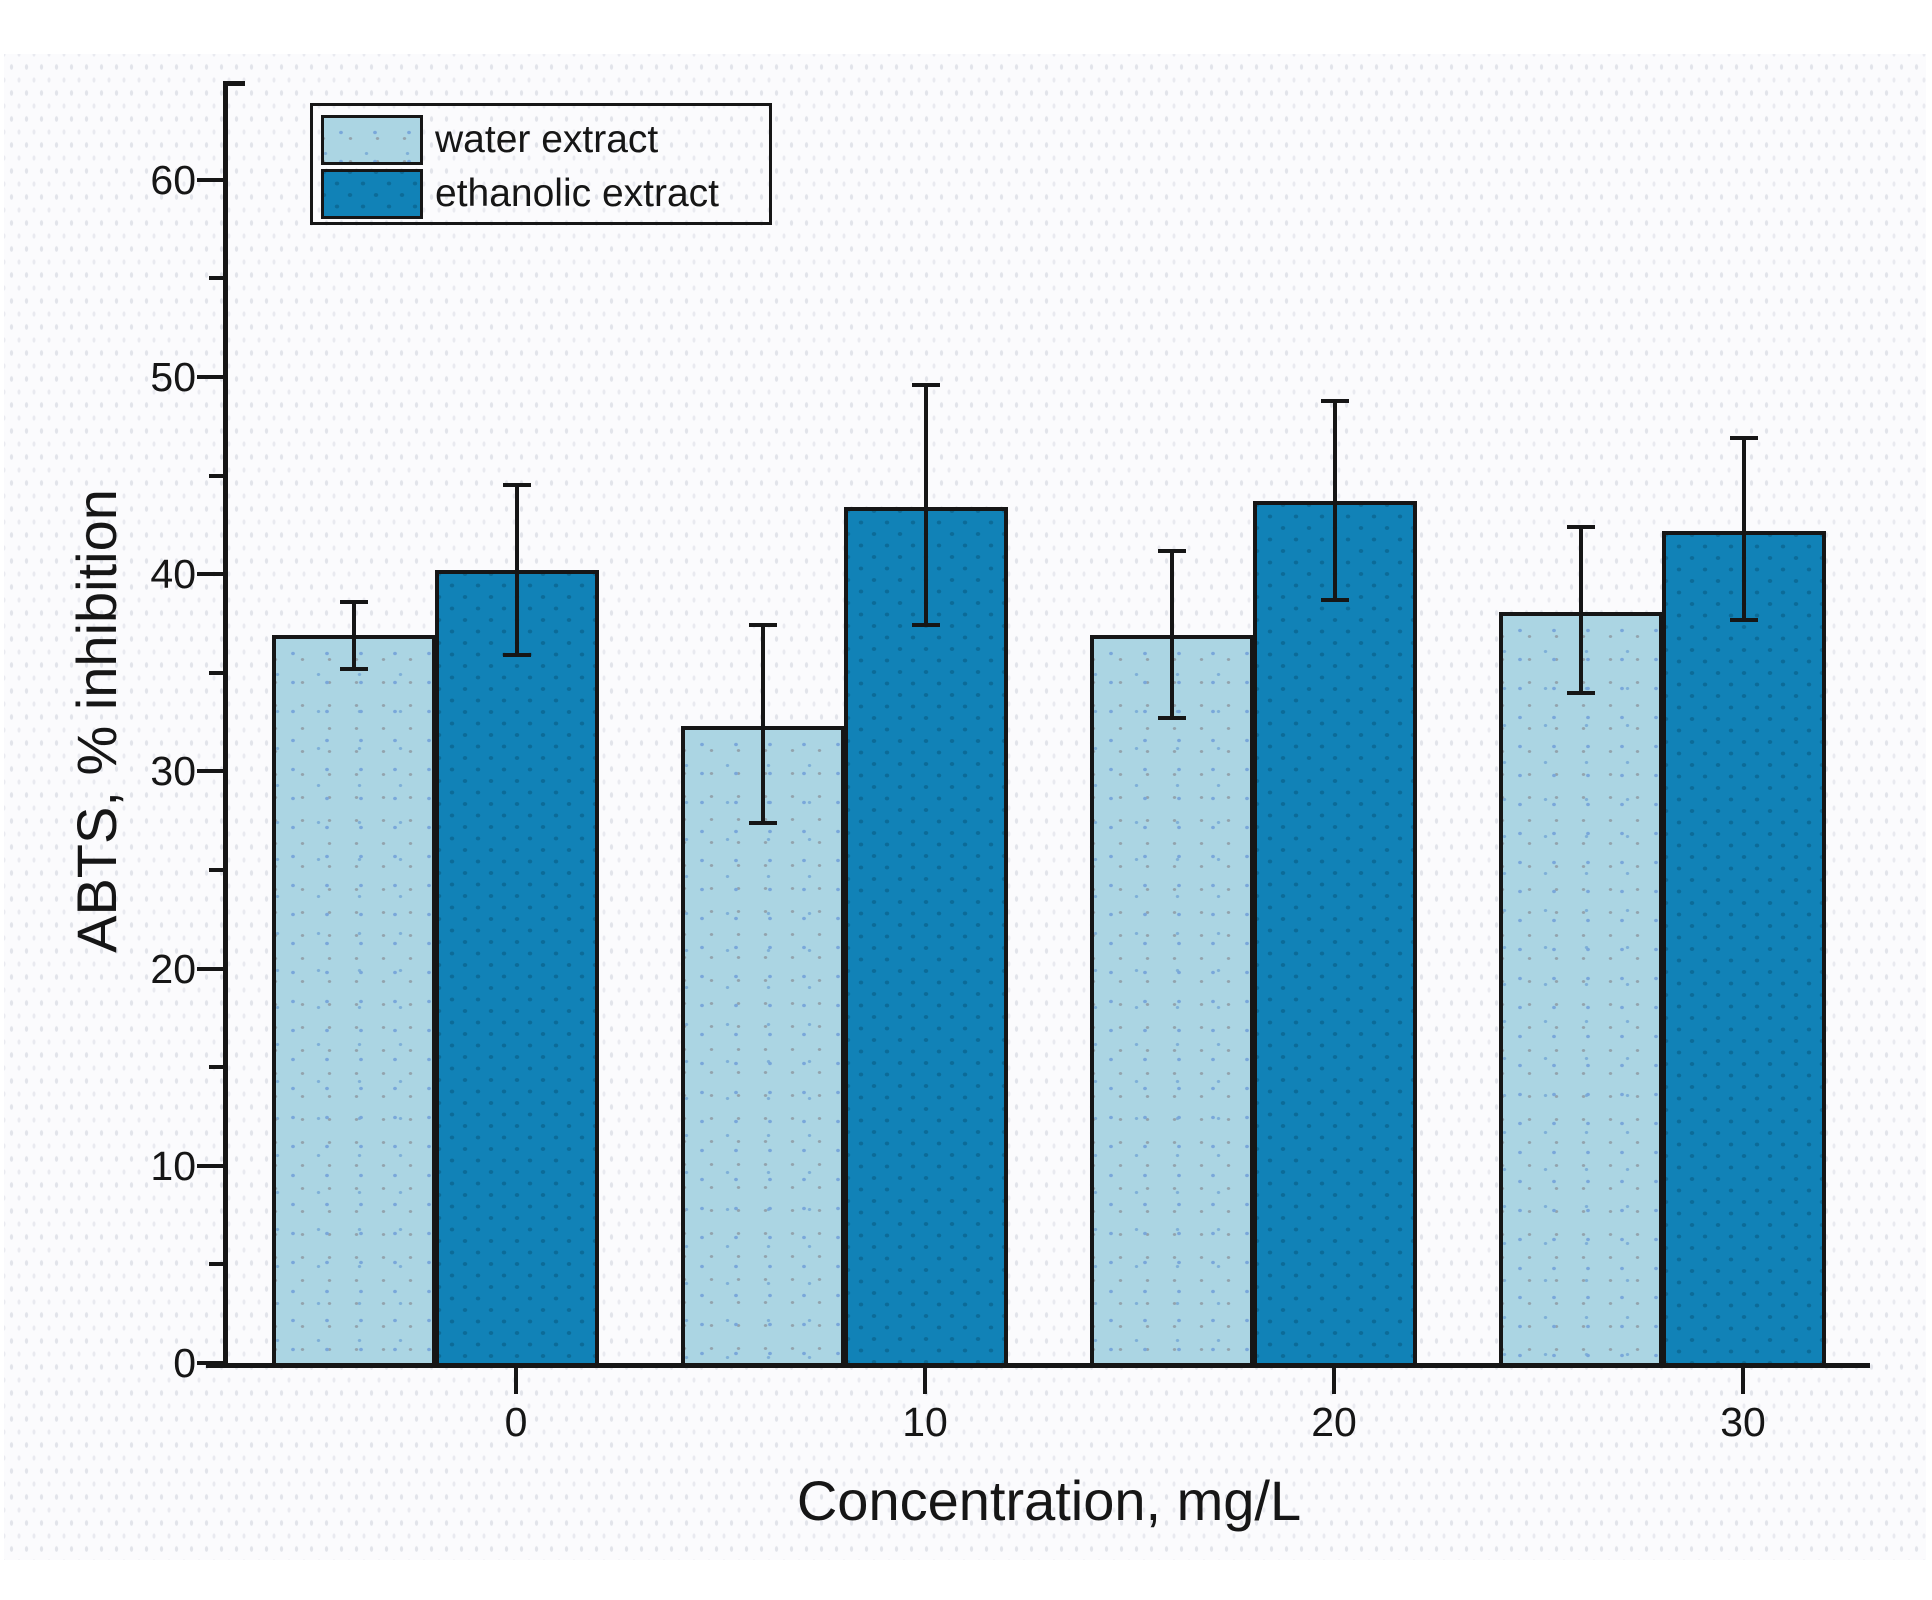  What do you see at coordinates (1334, 1422) in the screenshot?
I see `x-tick-label-20: 20` at bounding box center [1334, 1422].